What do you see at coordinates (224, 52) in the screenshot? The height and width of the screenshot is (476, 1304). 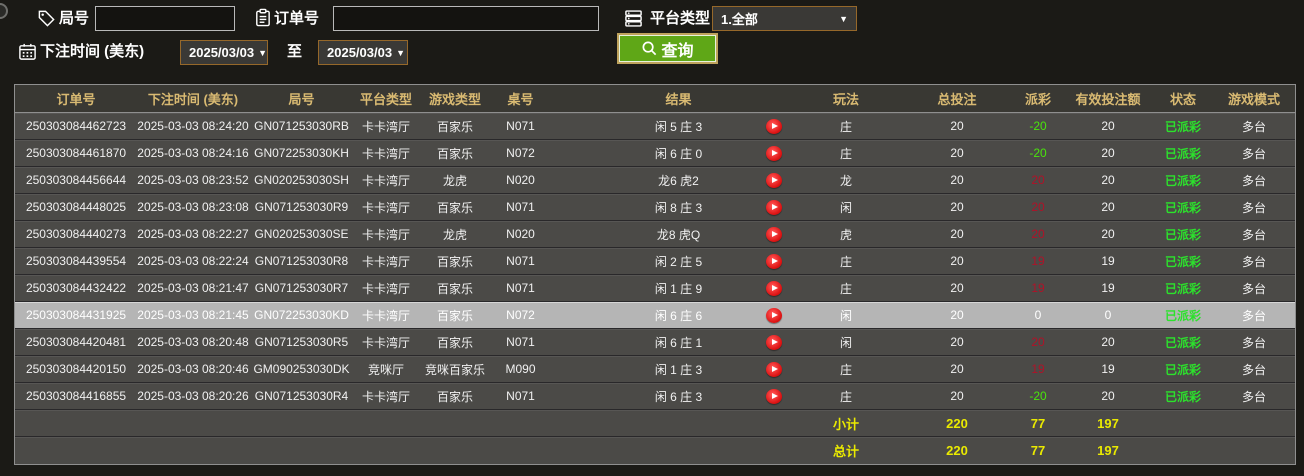 I see `date-from-picker: 2025/03/03 ▼` at bounding box center [224, 52].